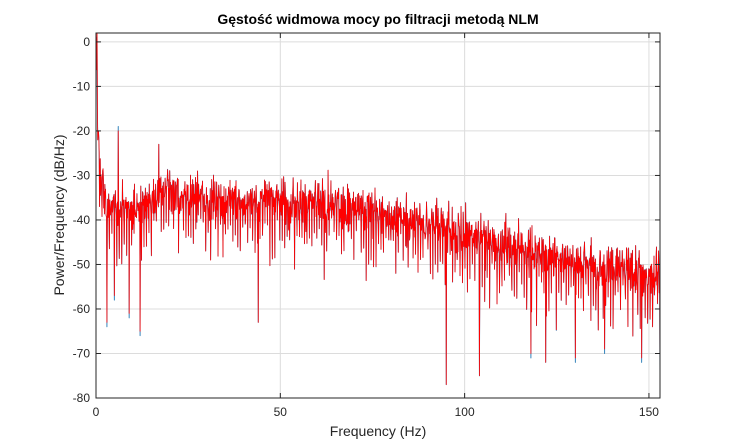 The width and height of the screenshot is (729, 444). Describe the element at coordinates (59, 214) in the screenshot. I see `y-axis-label: Power/Frequency (dB/Hz)` at that location.